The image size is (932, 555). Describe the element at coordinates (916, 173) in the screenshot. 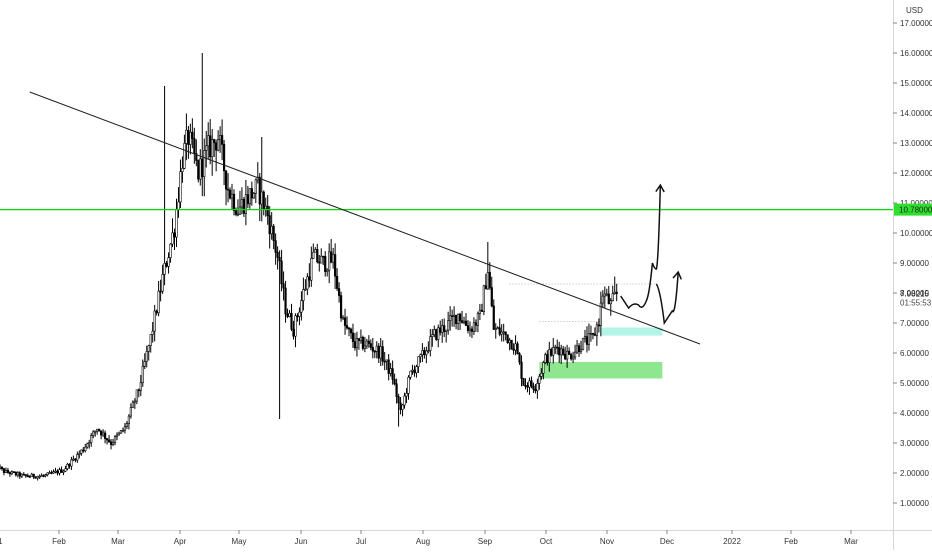

I see `y-tick-label: 12.00000` at that location.